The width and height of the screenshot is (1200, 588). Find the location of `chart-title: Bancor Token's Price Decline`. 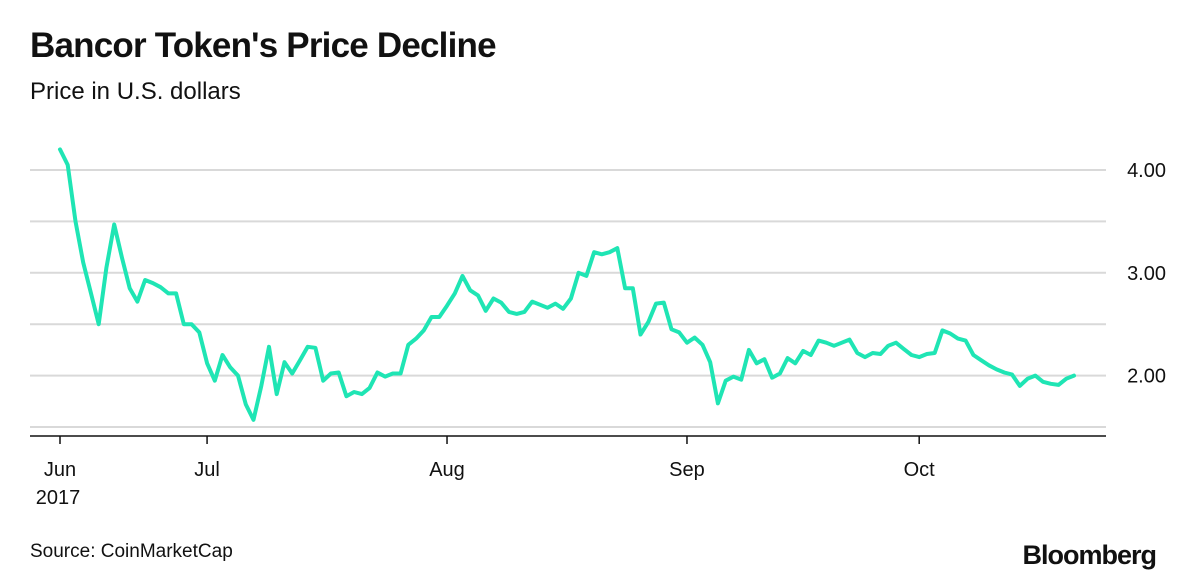

chart-title: Bancor Token's Price Decline is located at coordinates (263, 45).